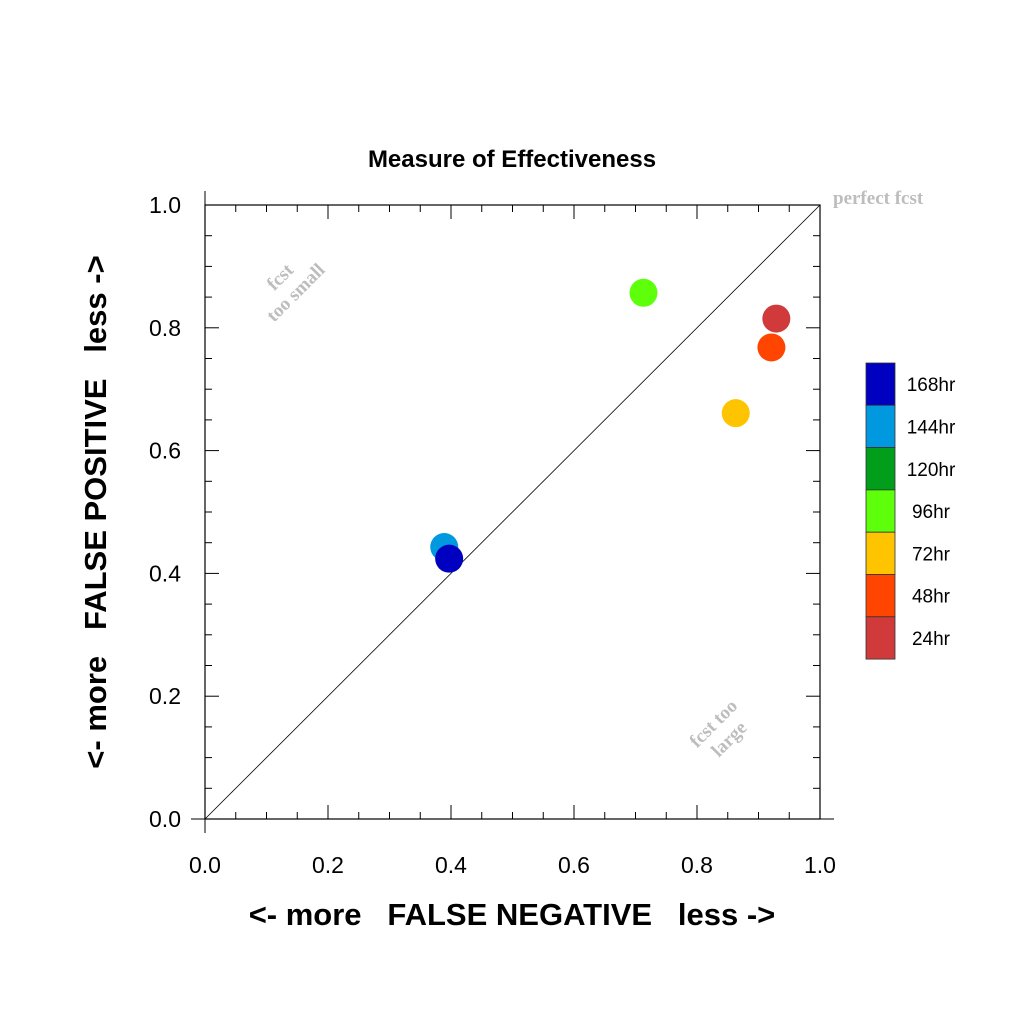  What do you see at coordinates (880, 511) in the screenshot?
I see `legend-swatch-96hr` at bounding box center [880, 511].